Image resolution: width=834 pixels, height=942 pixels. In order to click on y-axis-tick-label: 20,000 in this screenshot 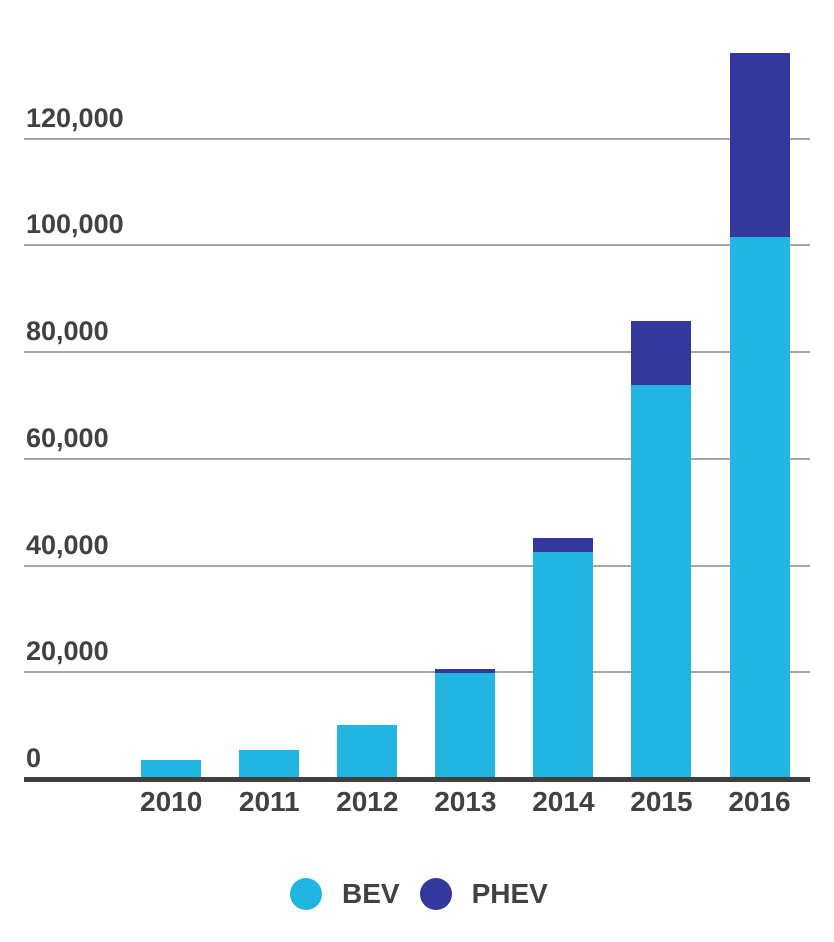, I will do `click(67, 651)`.